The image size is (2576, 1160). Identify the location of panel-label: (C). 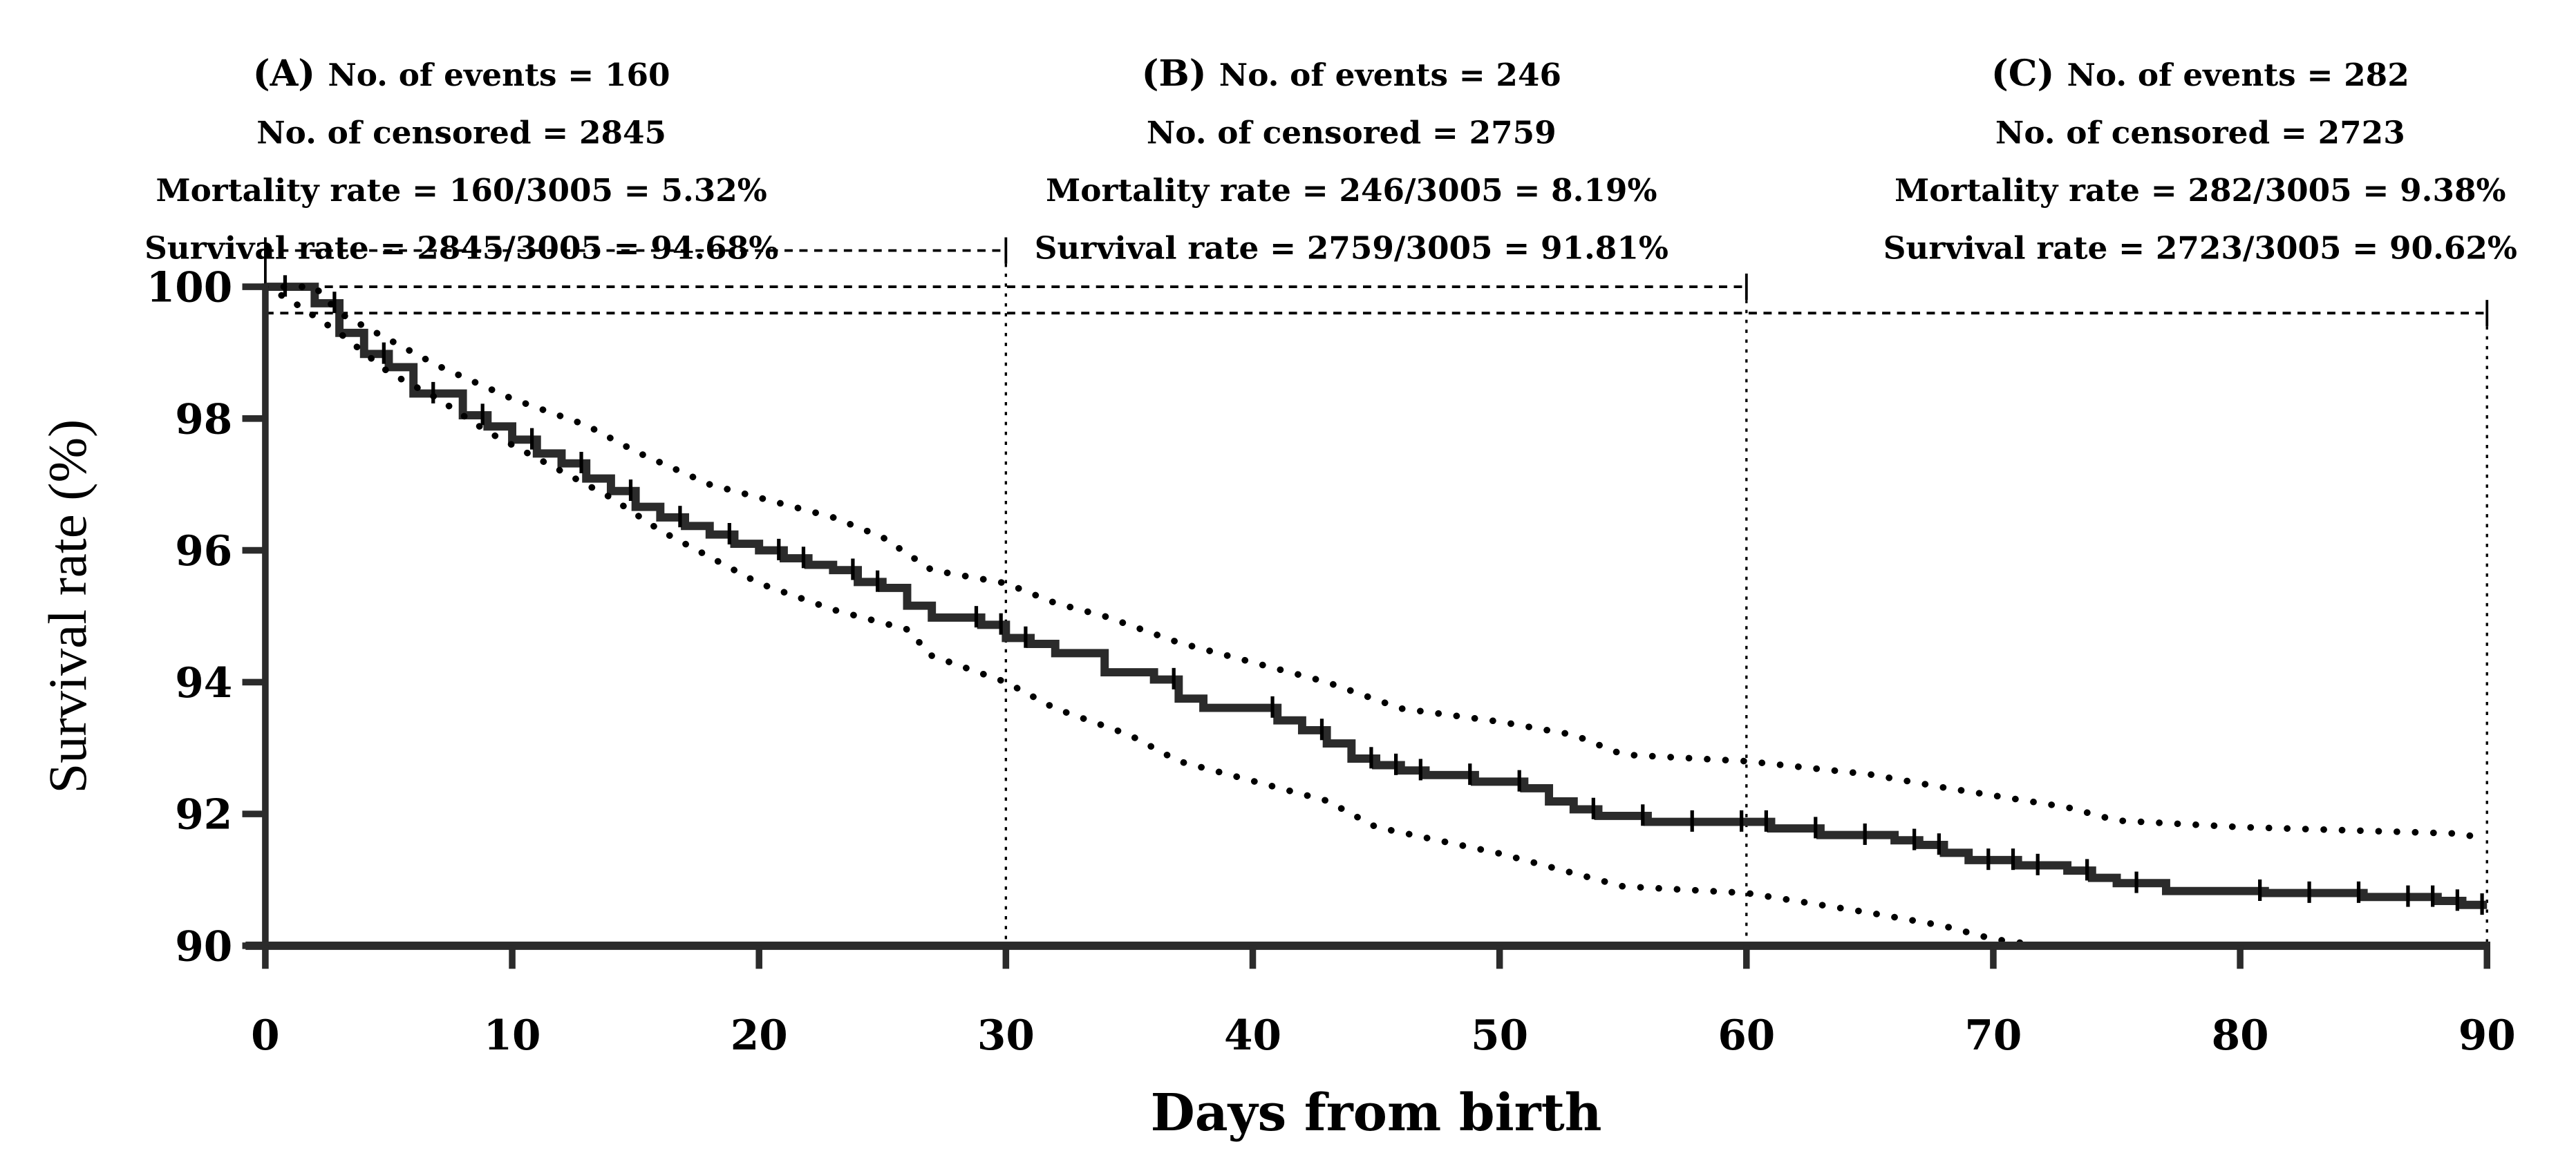
(2029, 74).